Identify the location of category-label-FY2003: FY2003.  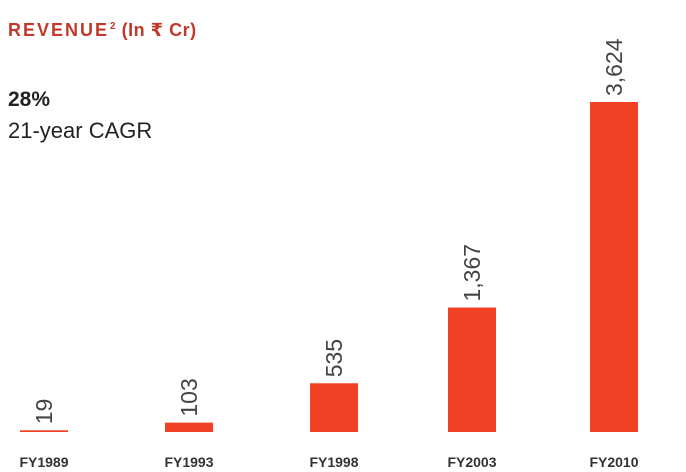
(471, 462).